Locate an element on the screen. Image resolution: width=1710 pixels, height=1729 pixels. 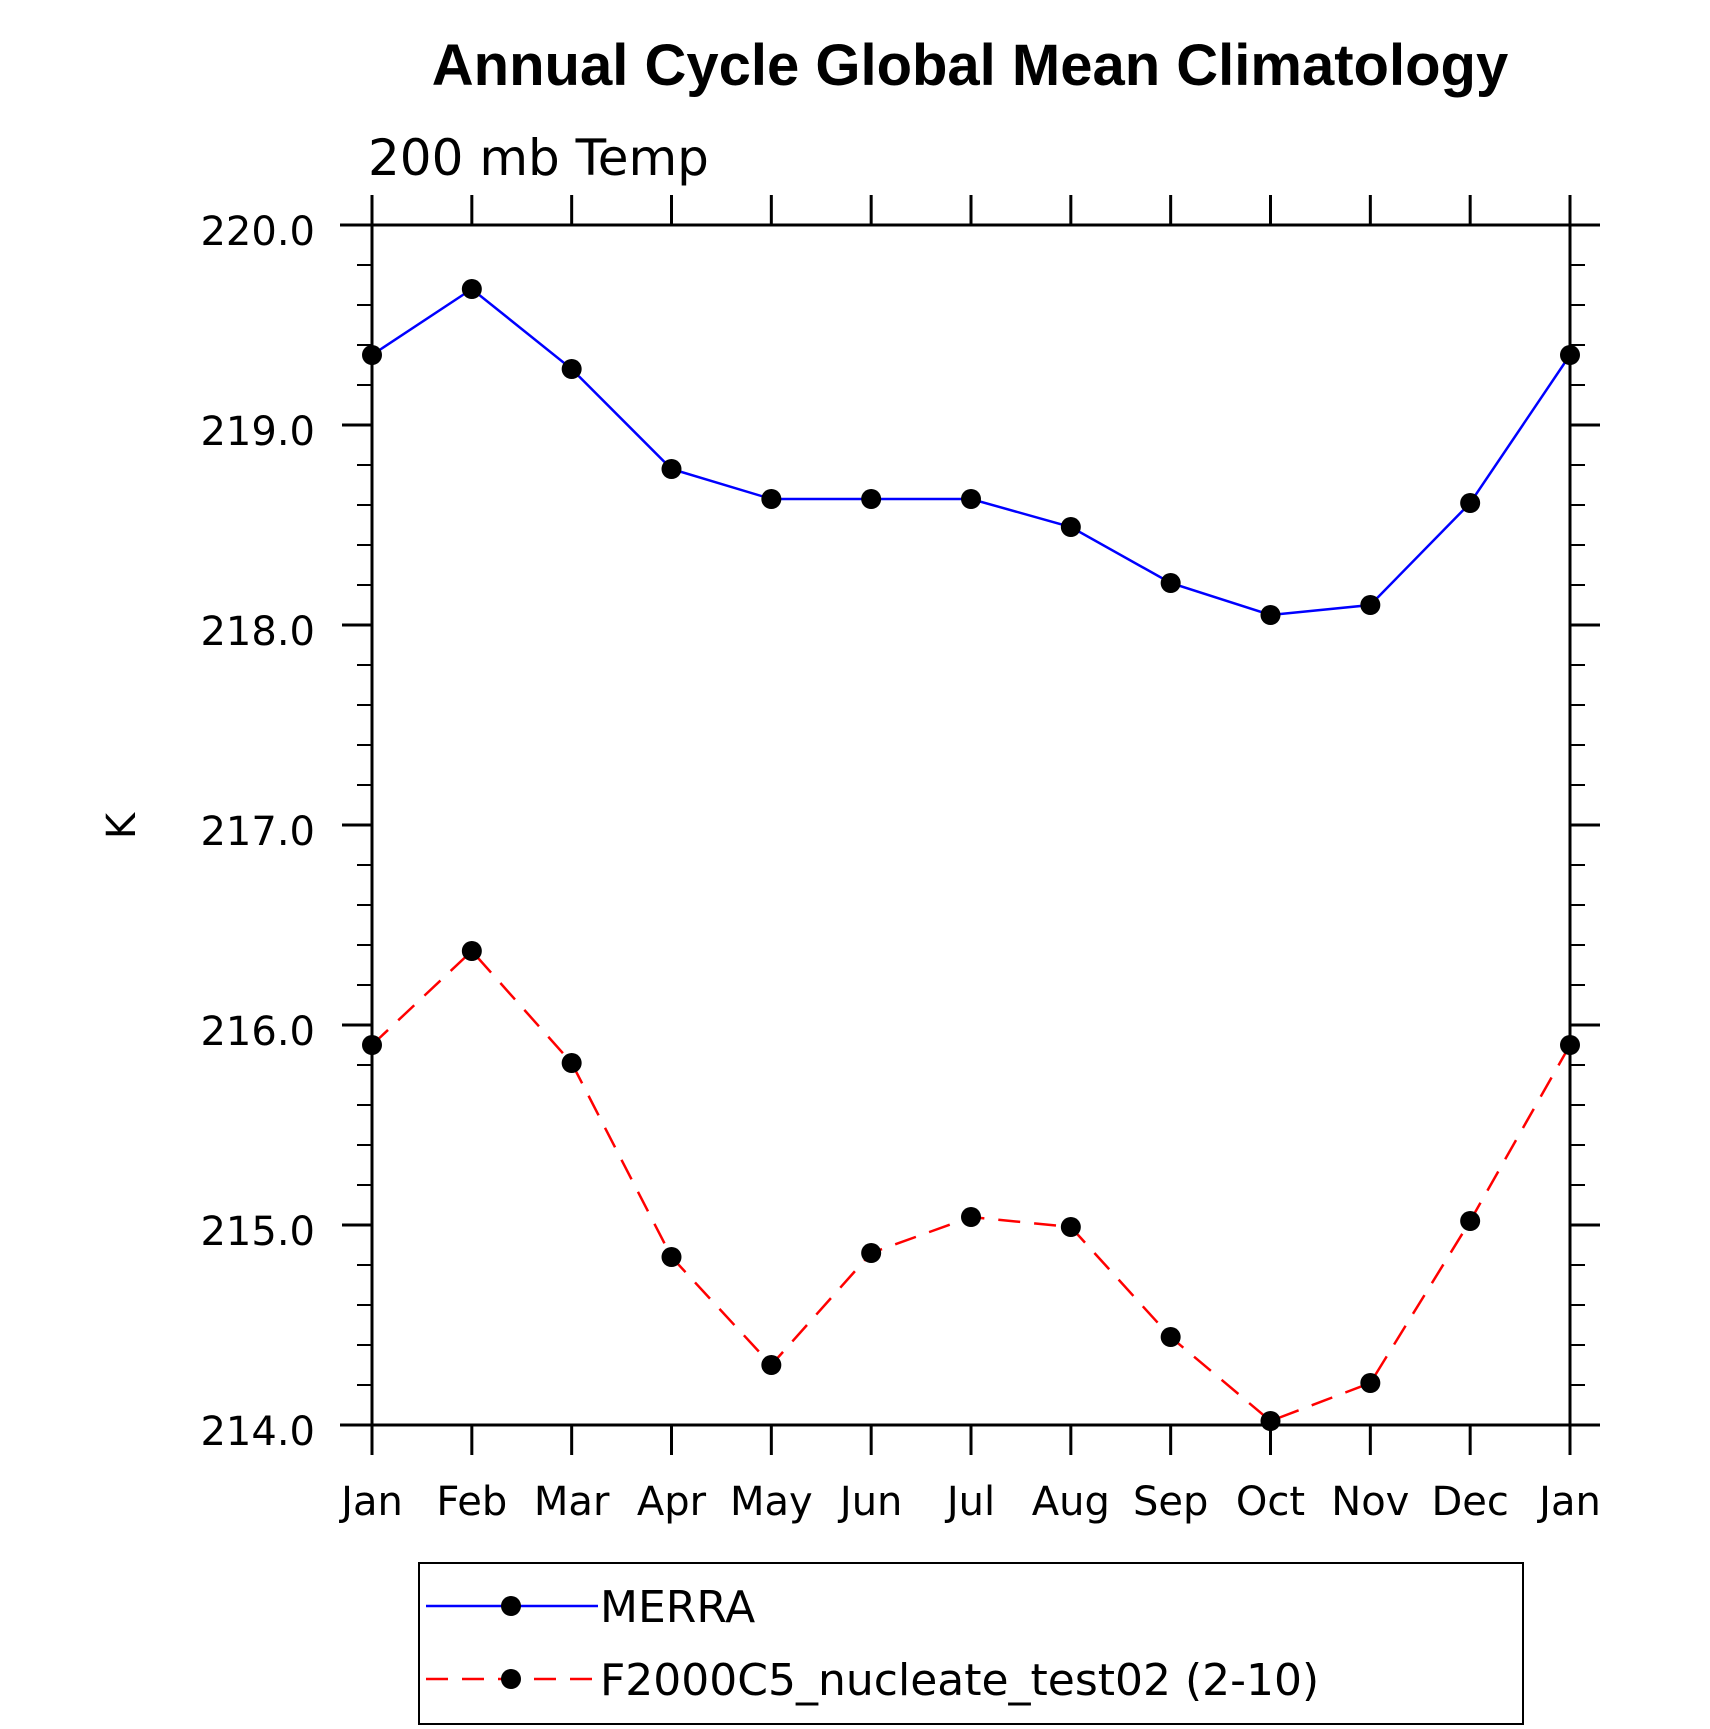
x-tick-label: Apr is located at coordinates (672, 1502).